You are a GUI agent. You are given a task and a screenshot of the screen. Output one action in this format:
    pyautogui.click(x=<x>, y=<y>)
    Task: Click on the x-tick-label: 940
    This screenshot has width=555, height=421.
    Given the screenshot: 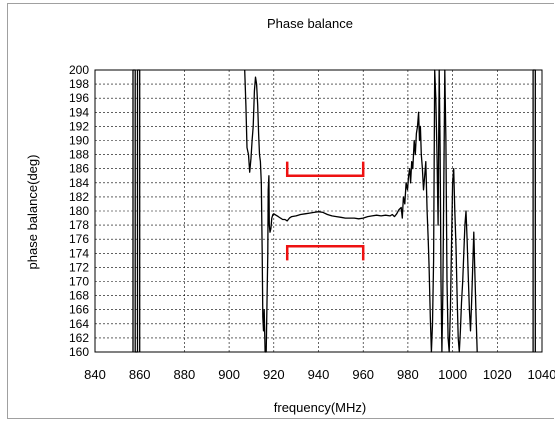 What is the action you would take?
    pyautogui.click(x=319, y=374)
    